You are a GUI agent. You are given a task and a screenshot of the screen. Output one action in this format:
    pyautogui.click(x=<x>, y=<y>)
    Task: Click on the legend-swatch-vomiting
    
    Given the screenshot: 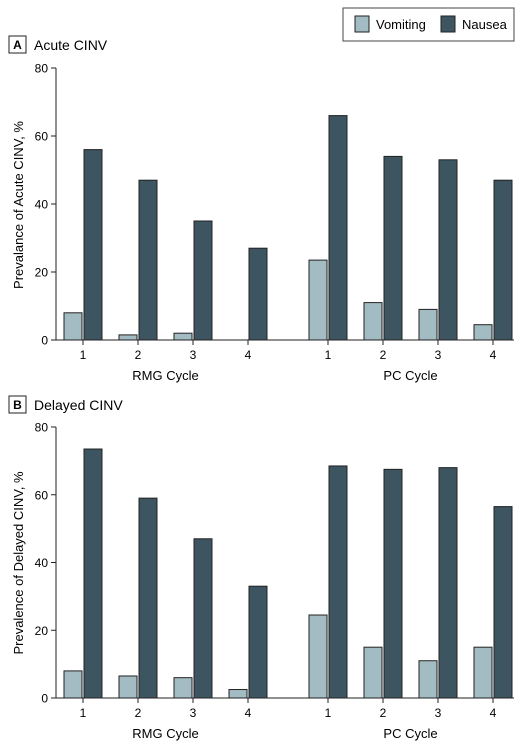 What is the action you would take?
    pyautogui.click(x=362, y=24)
    